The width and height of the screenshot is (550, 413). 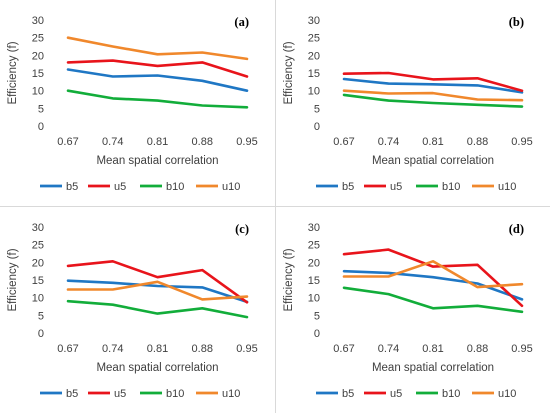 I want to click on panel-label: (a), so click(x=241, y=22).